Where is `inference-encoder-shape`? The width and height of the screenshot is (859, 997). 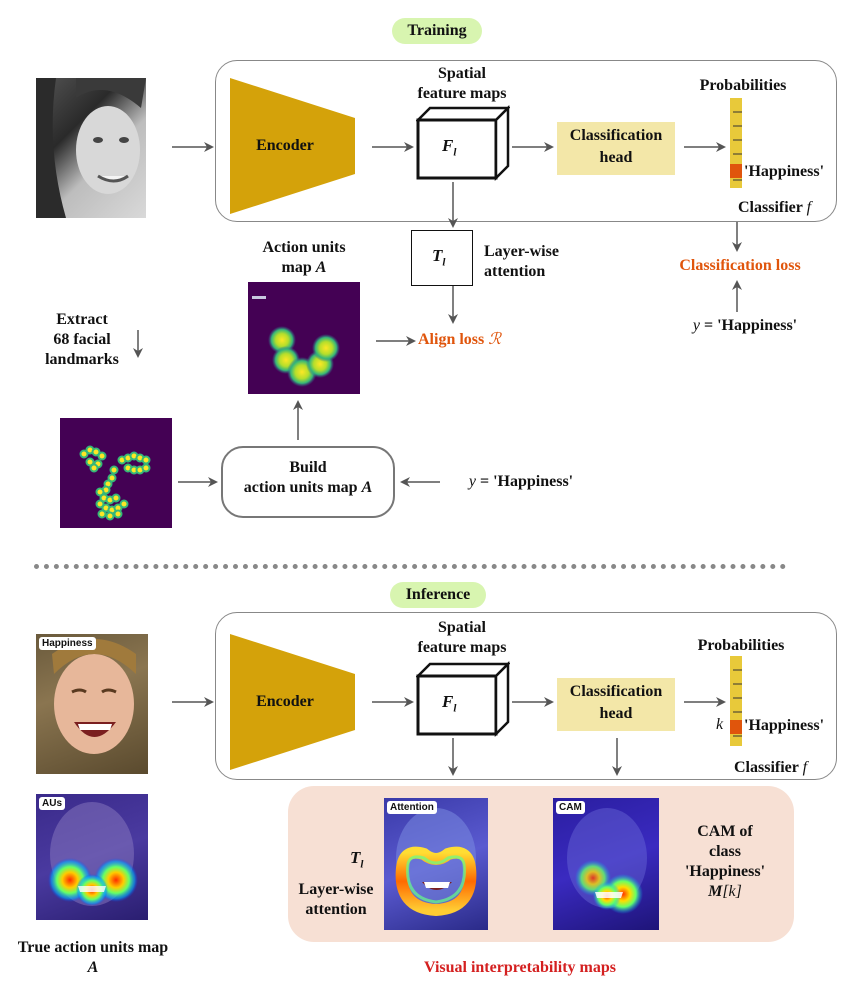
inference-encoder-shape is located at coordinates (292, 702).